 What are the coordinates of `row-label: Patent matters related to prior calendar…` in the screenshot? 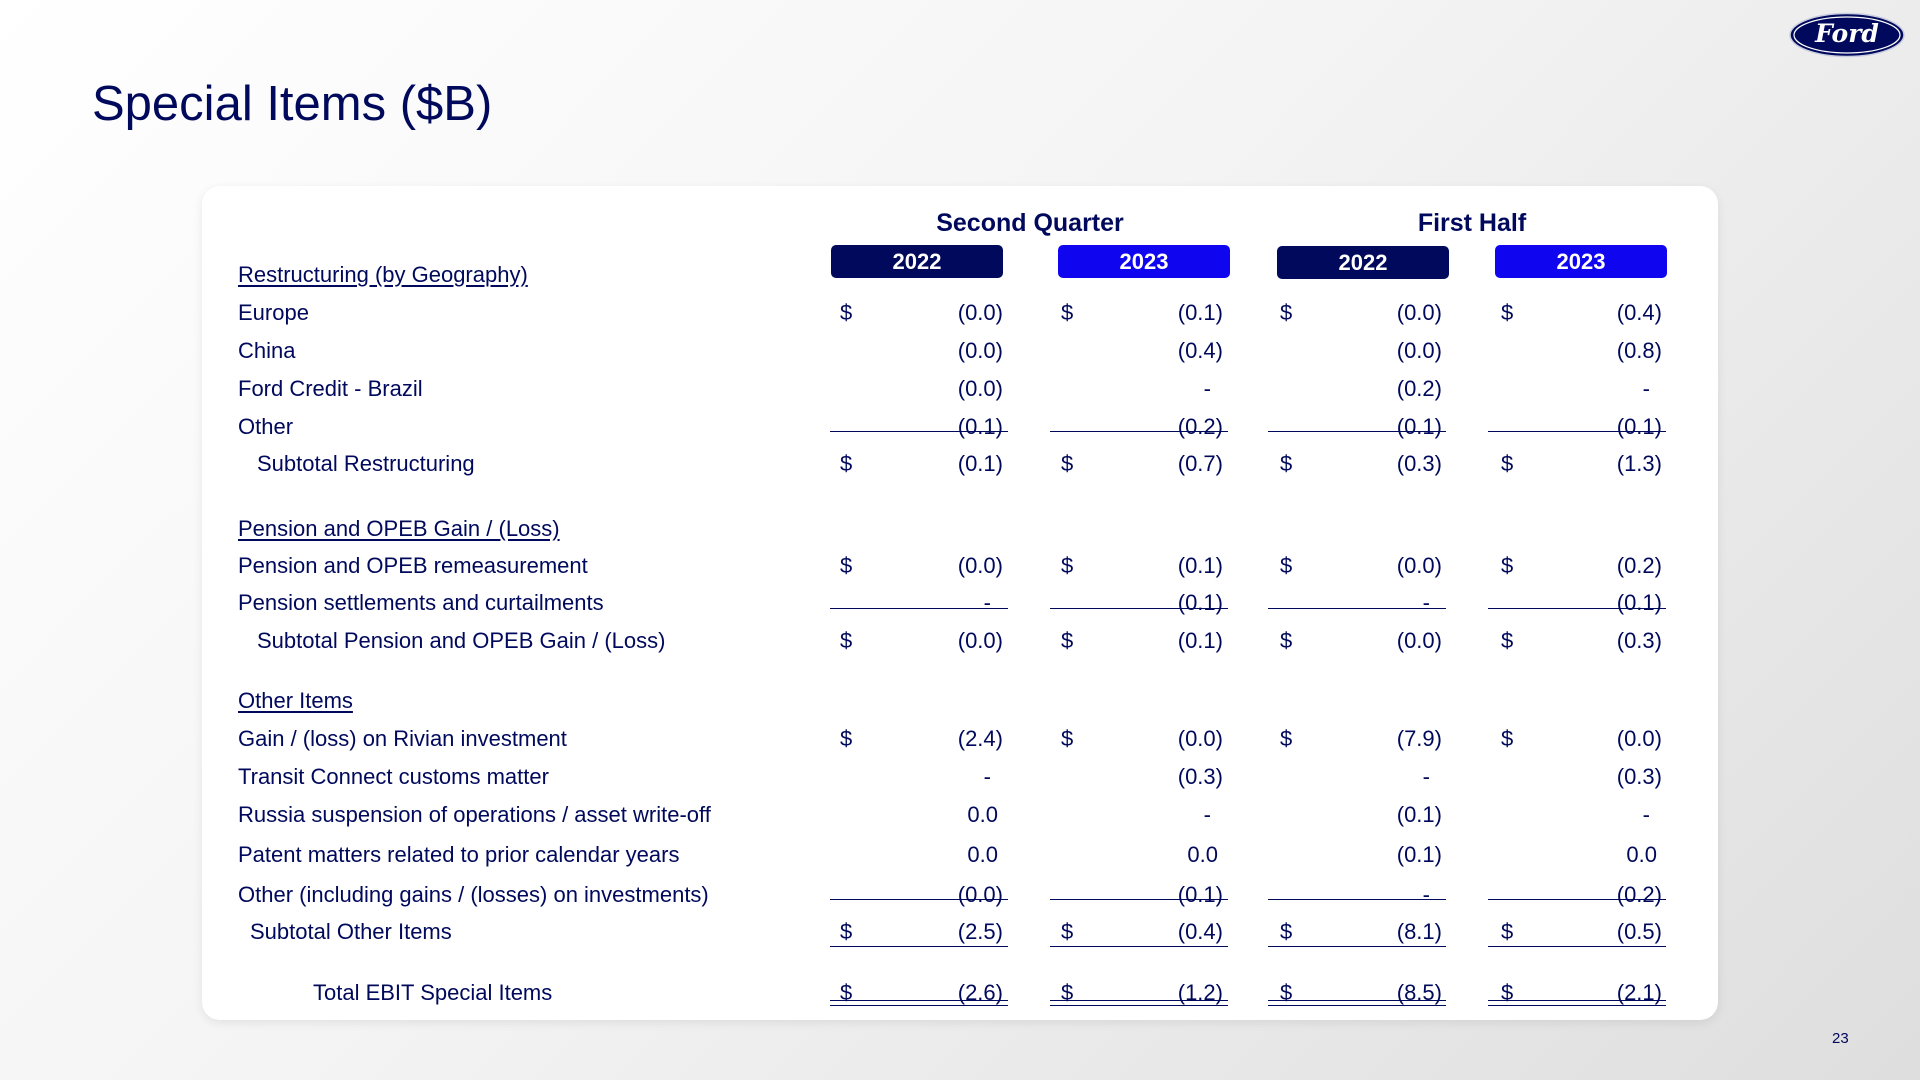 It's located at (459, 854).